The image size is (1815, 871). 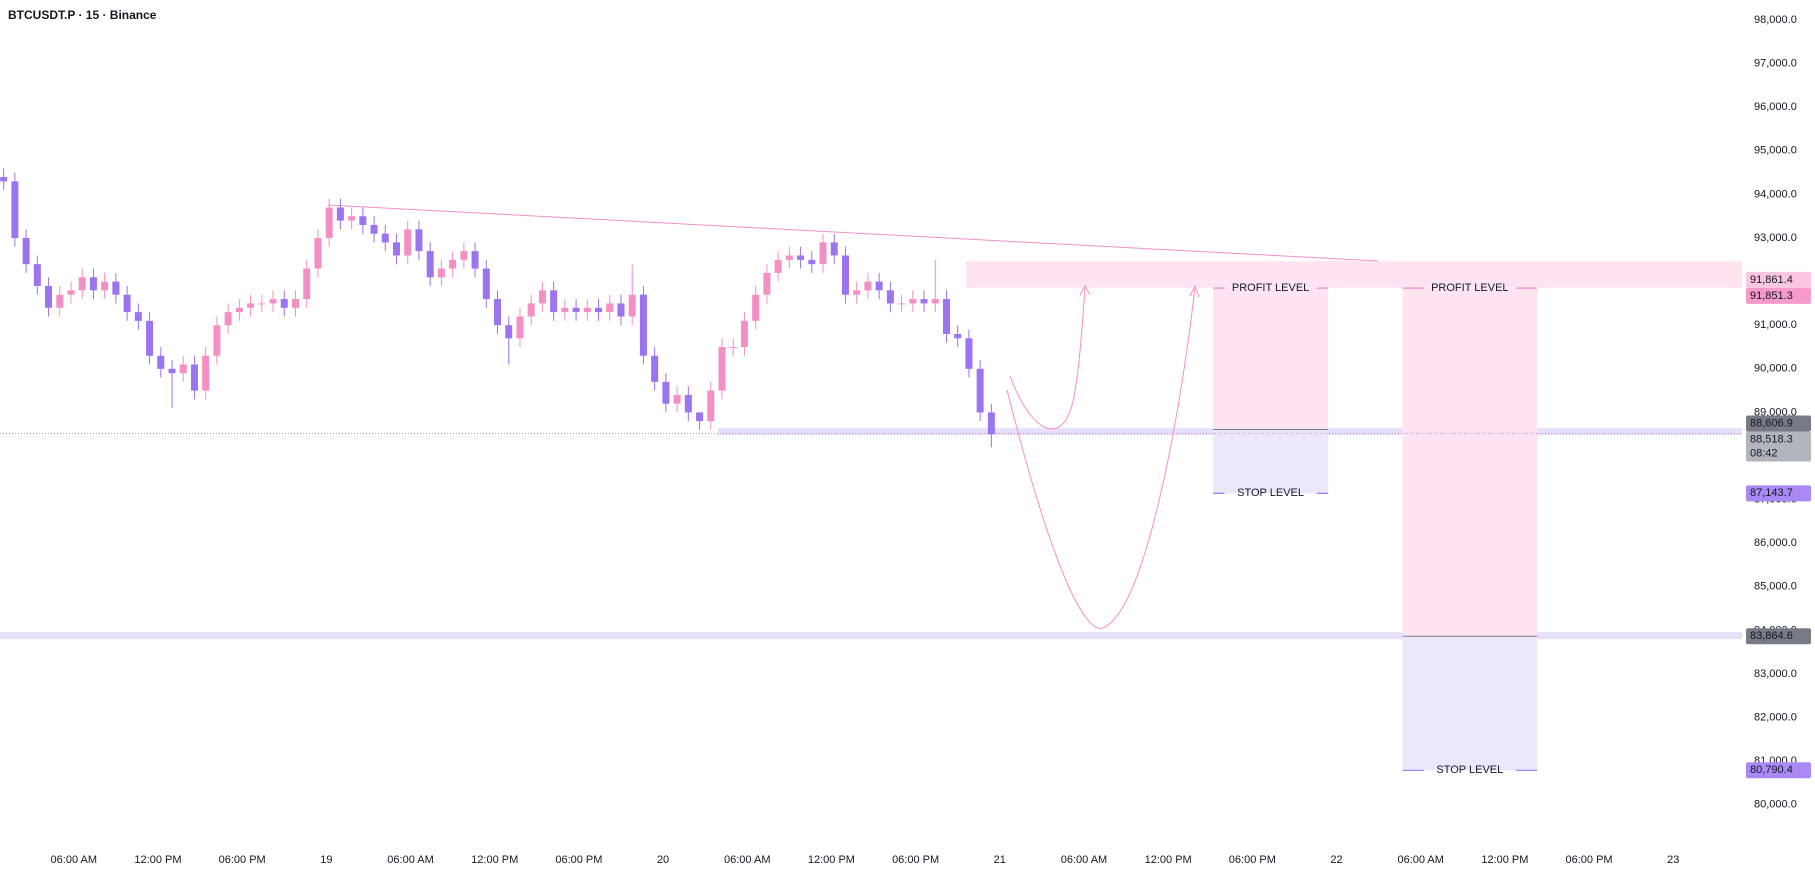 I want to click on x-tick-label: 20, so click(x=663, y=860).